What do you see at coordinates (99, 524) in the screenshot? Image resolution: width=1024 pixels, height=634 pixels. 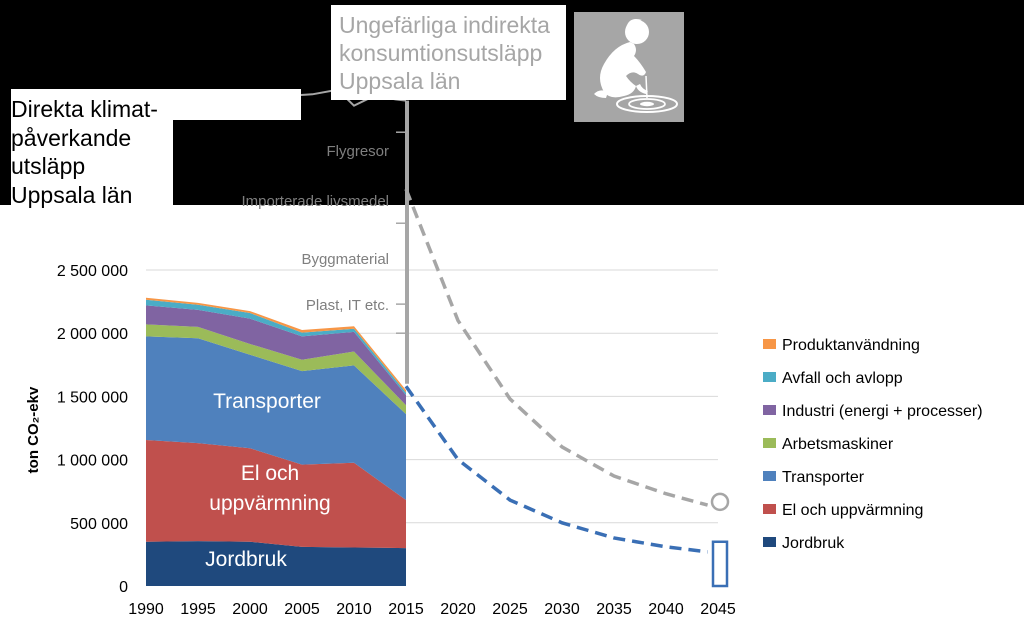 I see `y-tick-label: 500 000` at bounding box center [99, 524].